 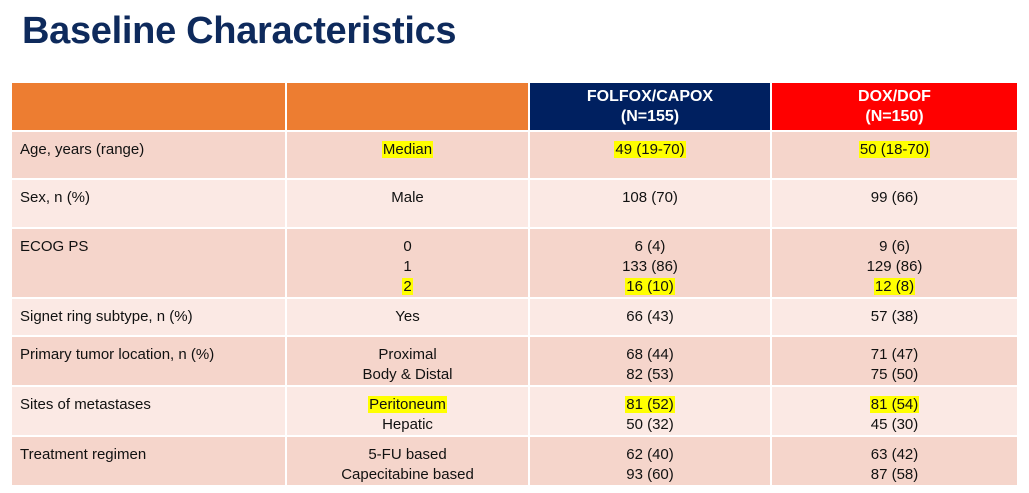 I want to click on value-cell: 63 (42) 87 (58), so click(x=894, y=461).